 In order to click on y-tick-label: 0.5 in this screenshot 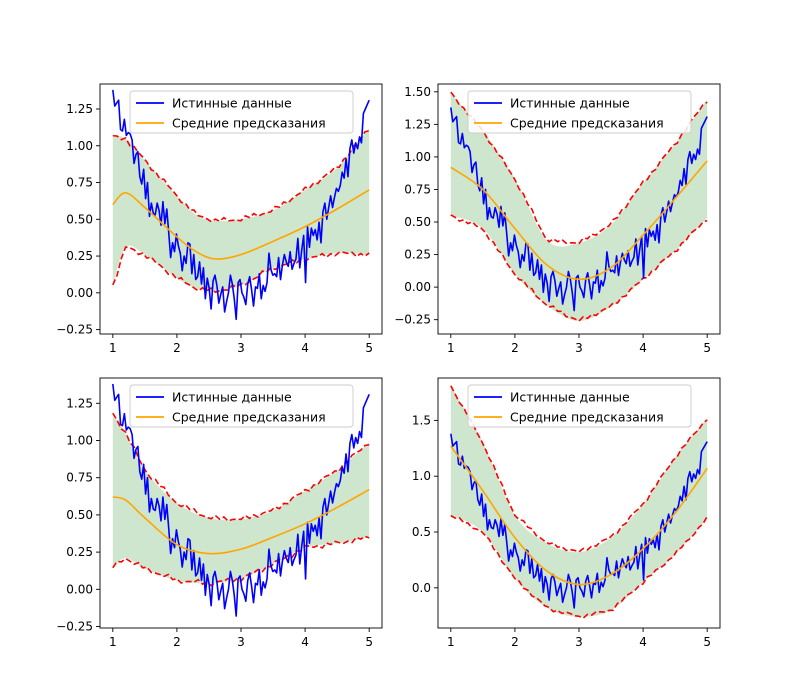, I will do `click(421, 532)`.